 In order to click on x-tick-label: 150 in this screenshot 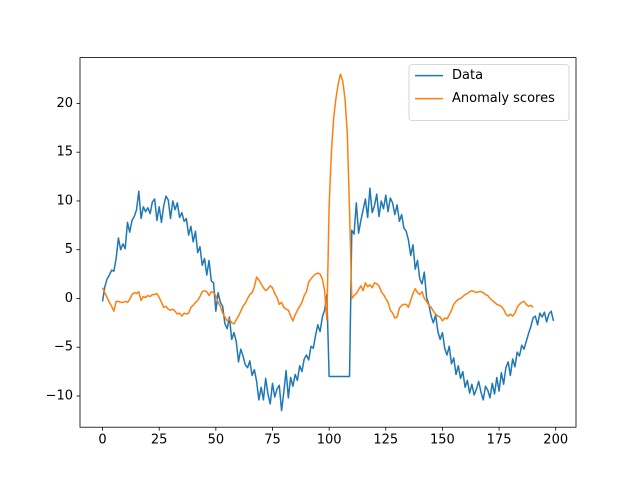, I will do `click(442, 440)`.